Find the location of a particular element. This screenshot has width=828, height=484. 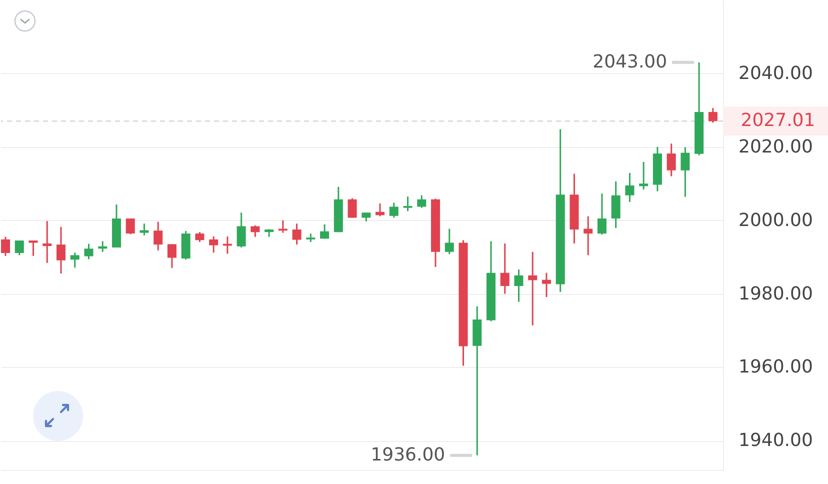

ref-line-label: 2027.01 is located at coordinates (778, 121).